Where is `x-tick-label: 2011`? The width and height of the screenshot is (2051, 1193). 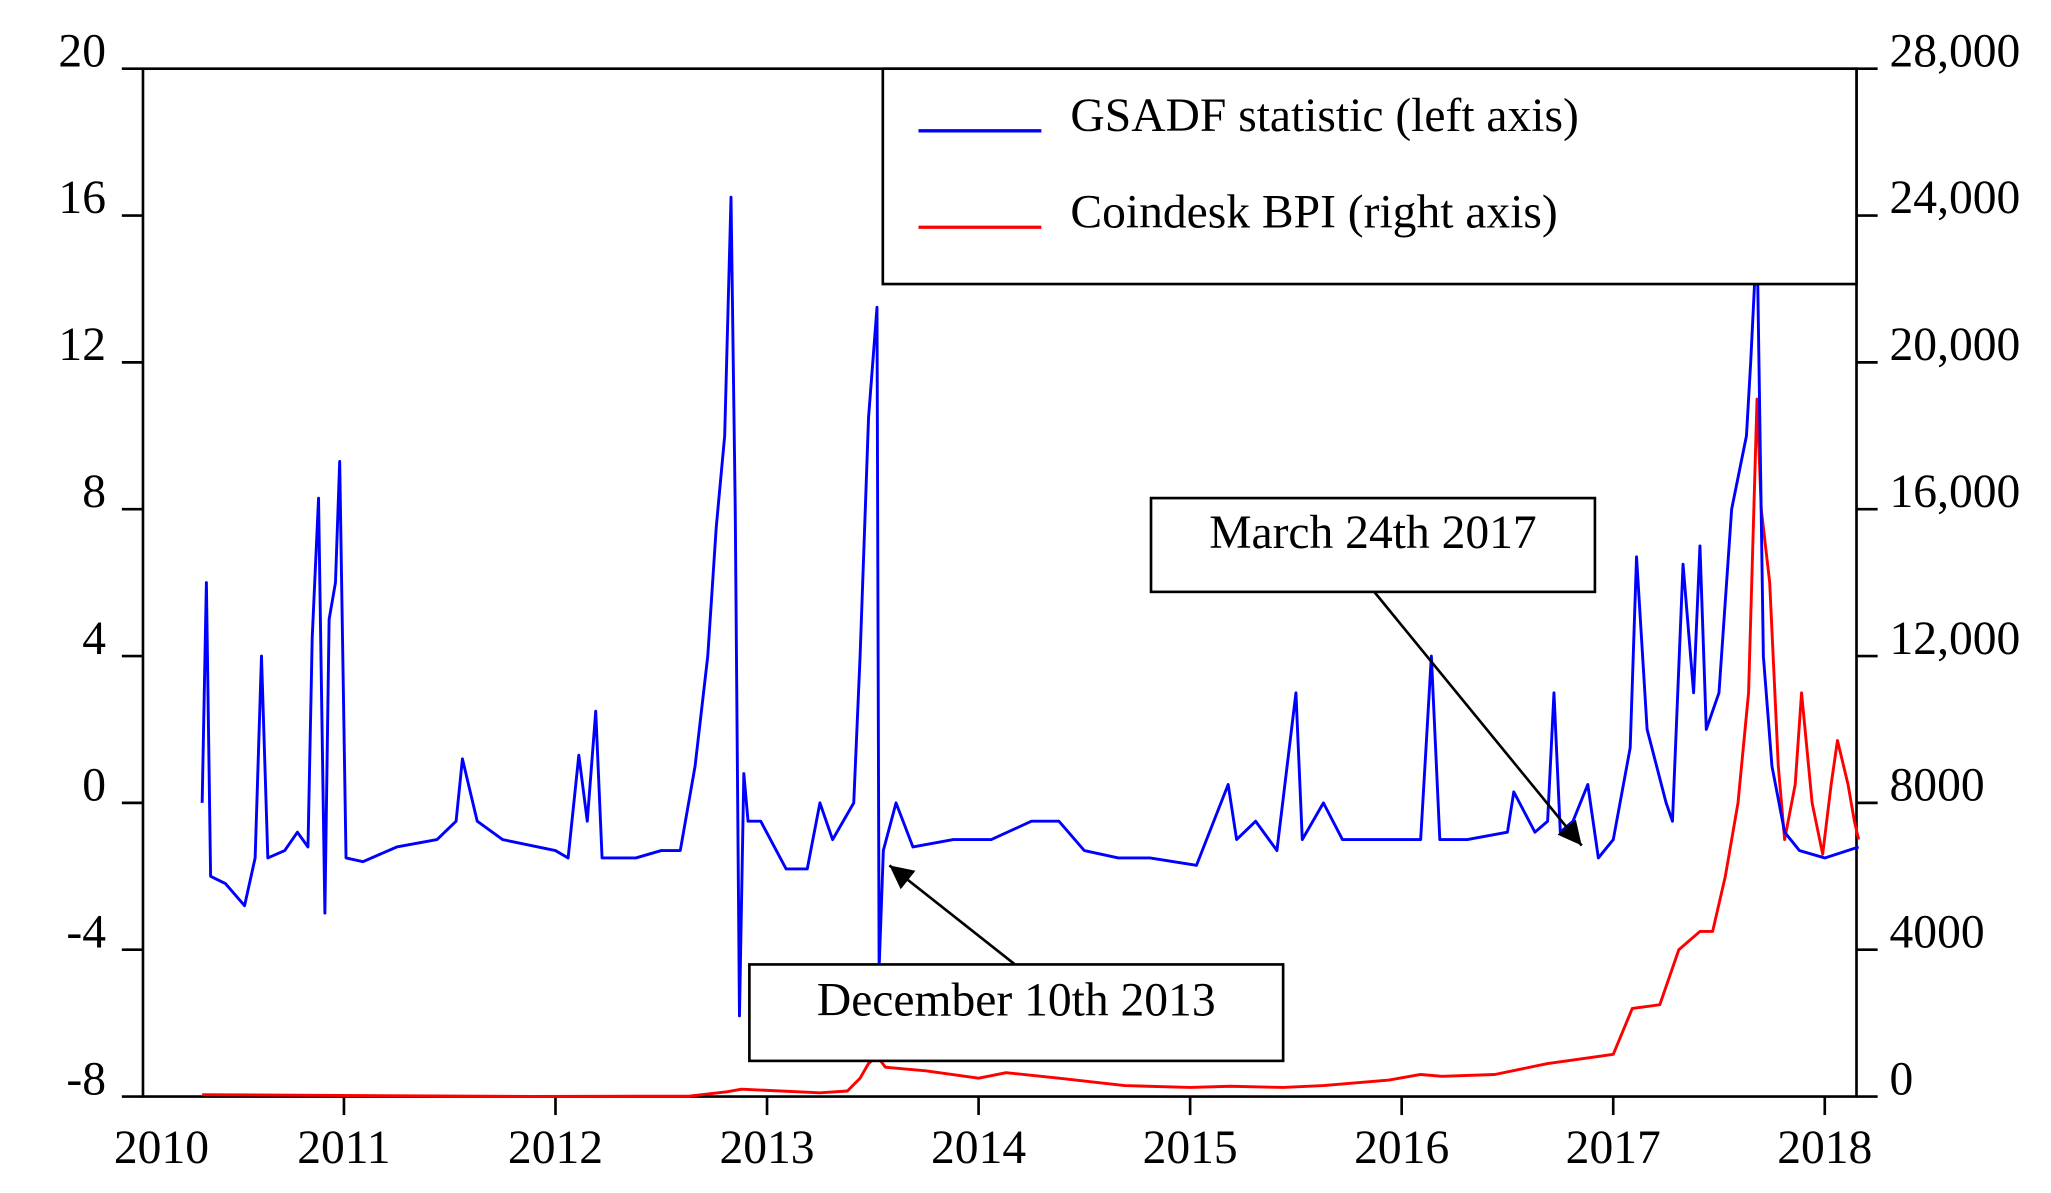 x-tick-label: 2011 is located at coordinates (343, 1148).